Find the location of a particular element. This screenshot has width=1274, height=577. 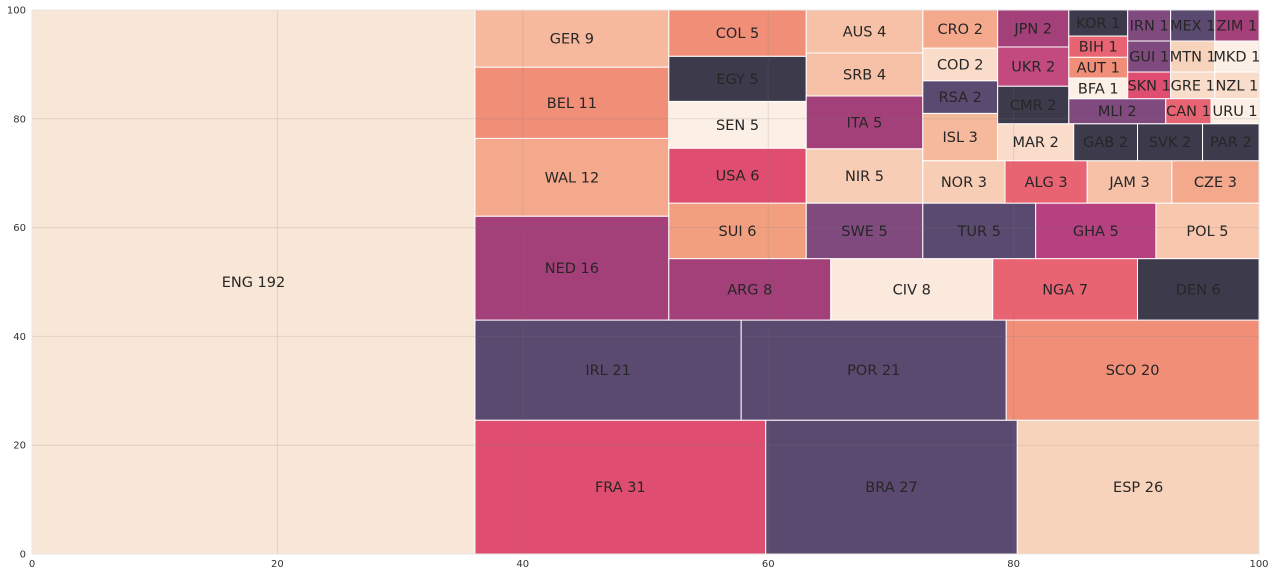

treemap-label-mli-2: MLI 2 is located at coordinates (1117, 112).